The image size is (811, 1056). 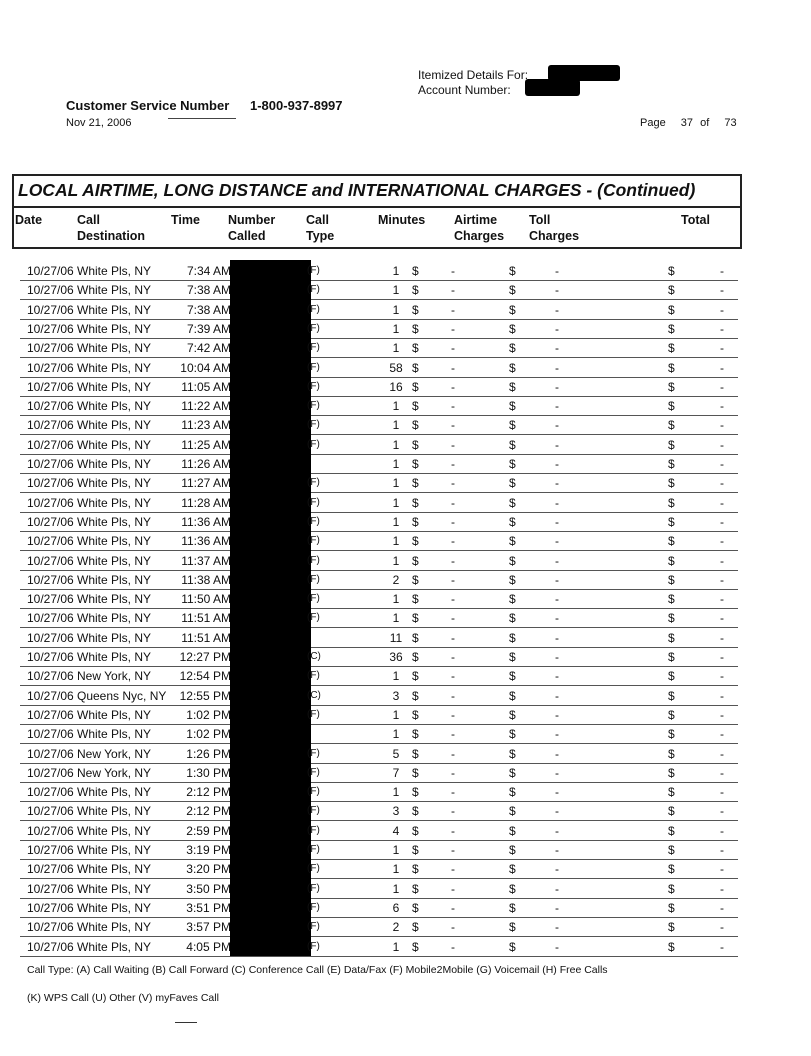 I want to click on time-cell: 12:27 PM, so click(x=205, y=657).